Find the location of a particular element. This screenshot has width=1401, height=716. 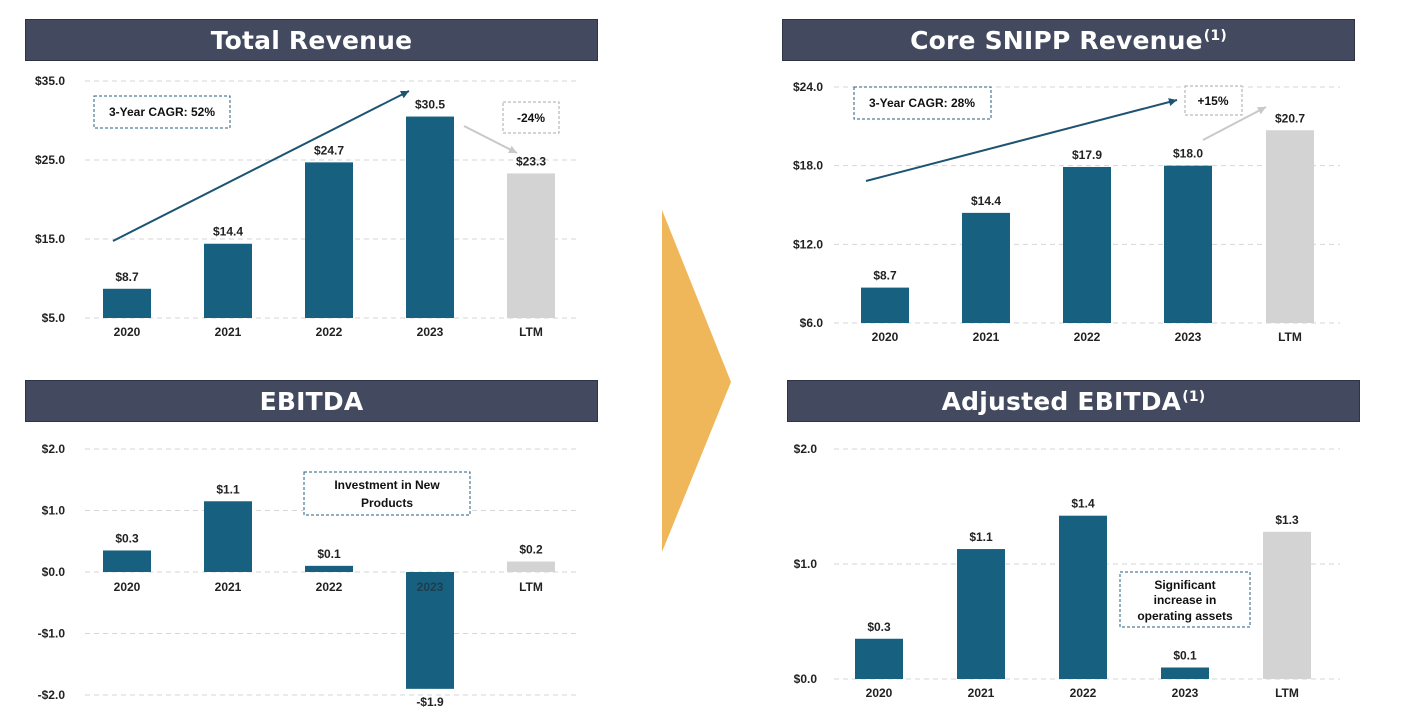

investment-note-line: Products is located at coordinates (387, 503).